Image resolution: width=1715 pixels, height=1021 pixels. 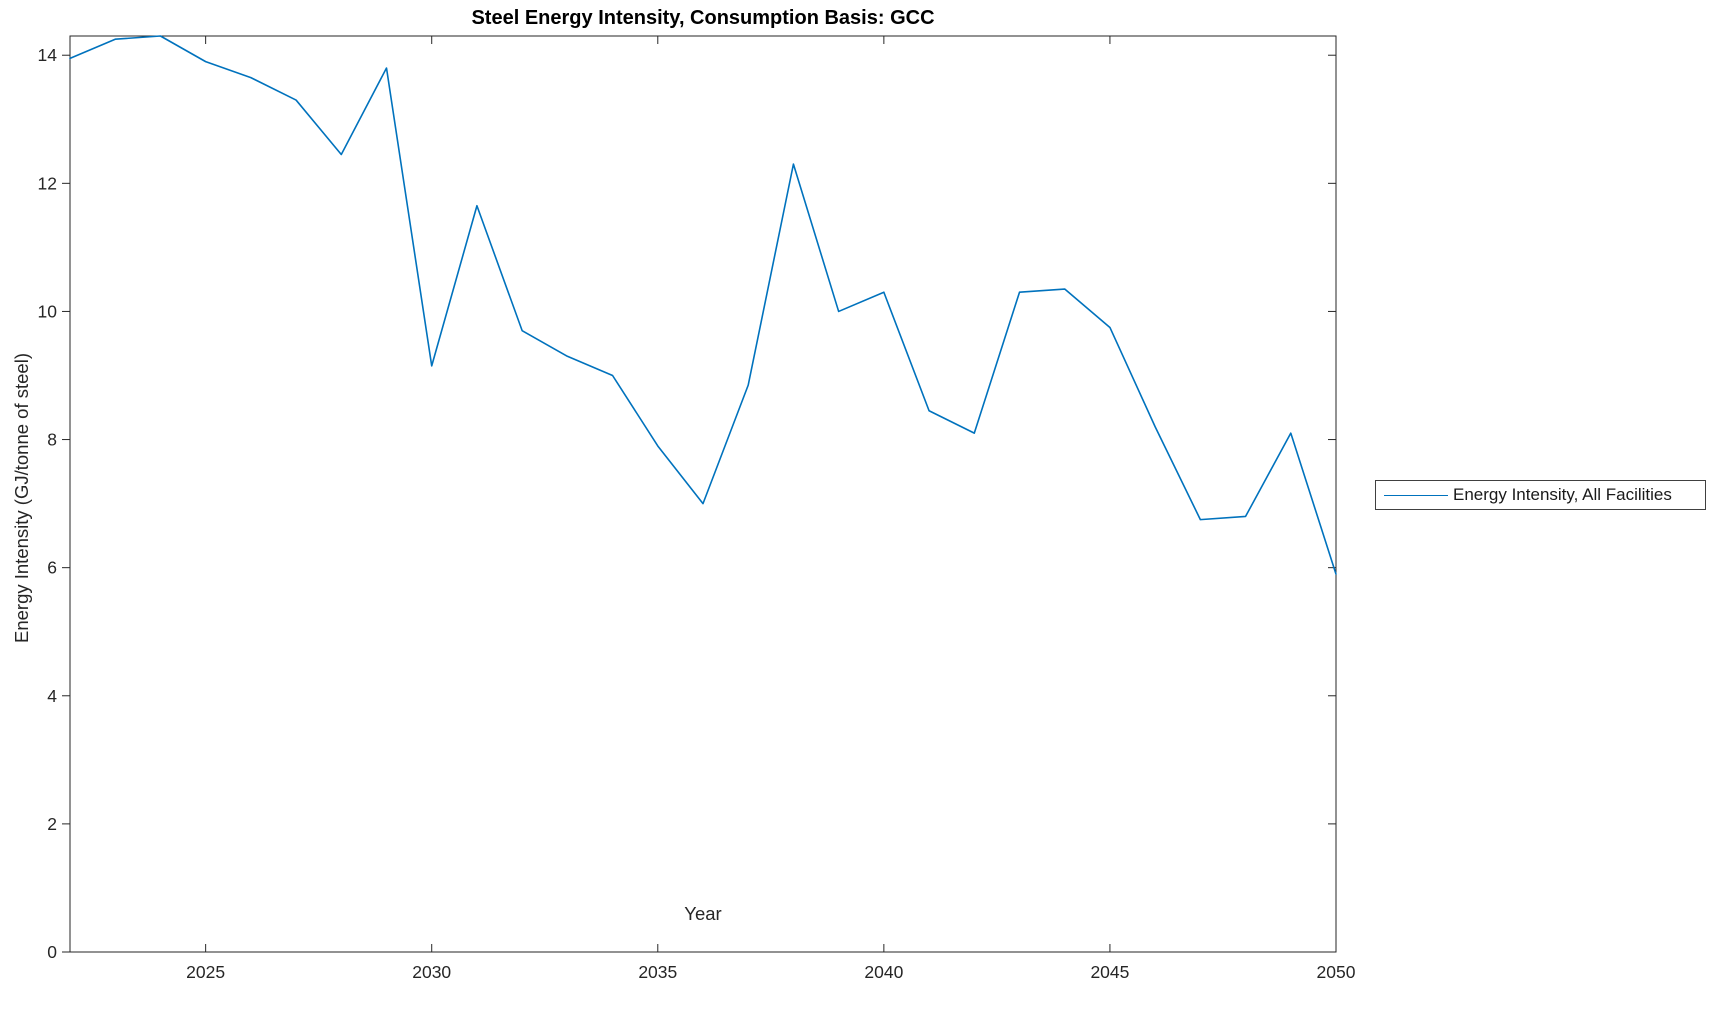 I want to click on x-tick-label: 2035, so click(x=657, y=972).